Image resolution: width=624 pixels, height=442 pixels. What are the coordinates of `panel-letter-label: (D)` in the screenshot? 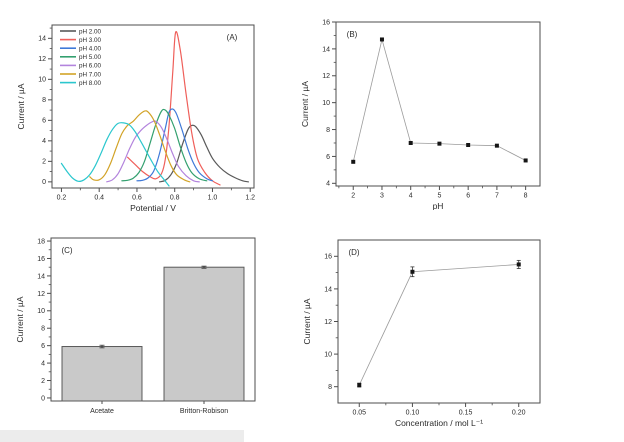 It's located at (353, 252).